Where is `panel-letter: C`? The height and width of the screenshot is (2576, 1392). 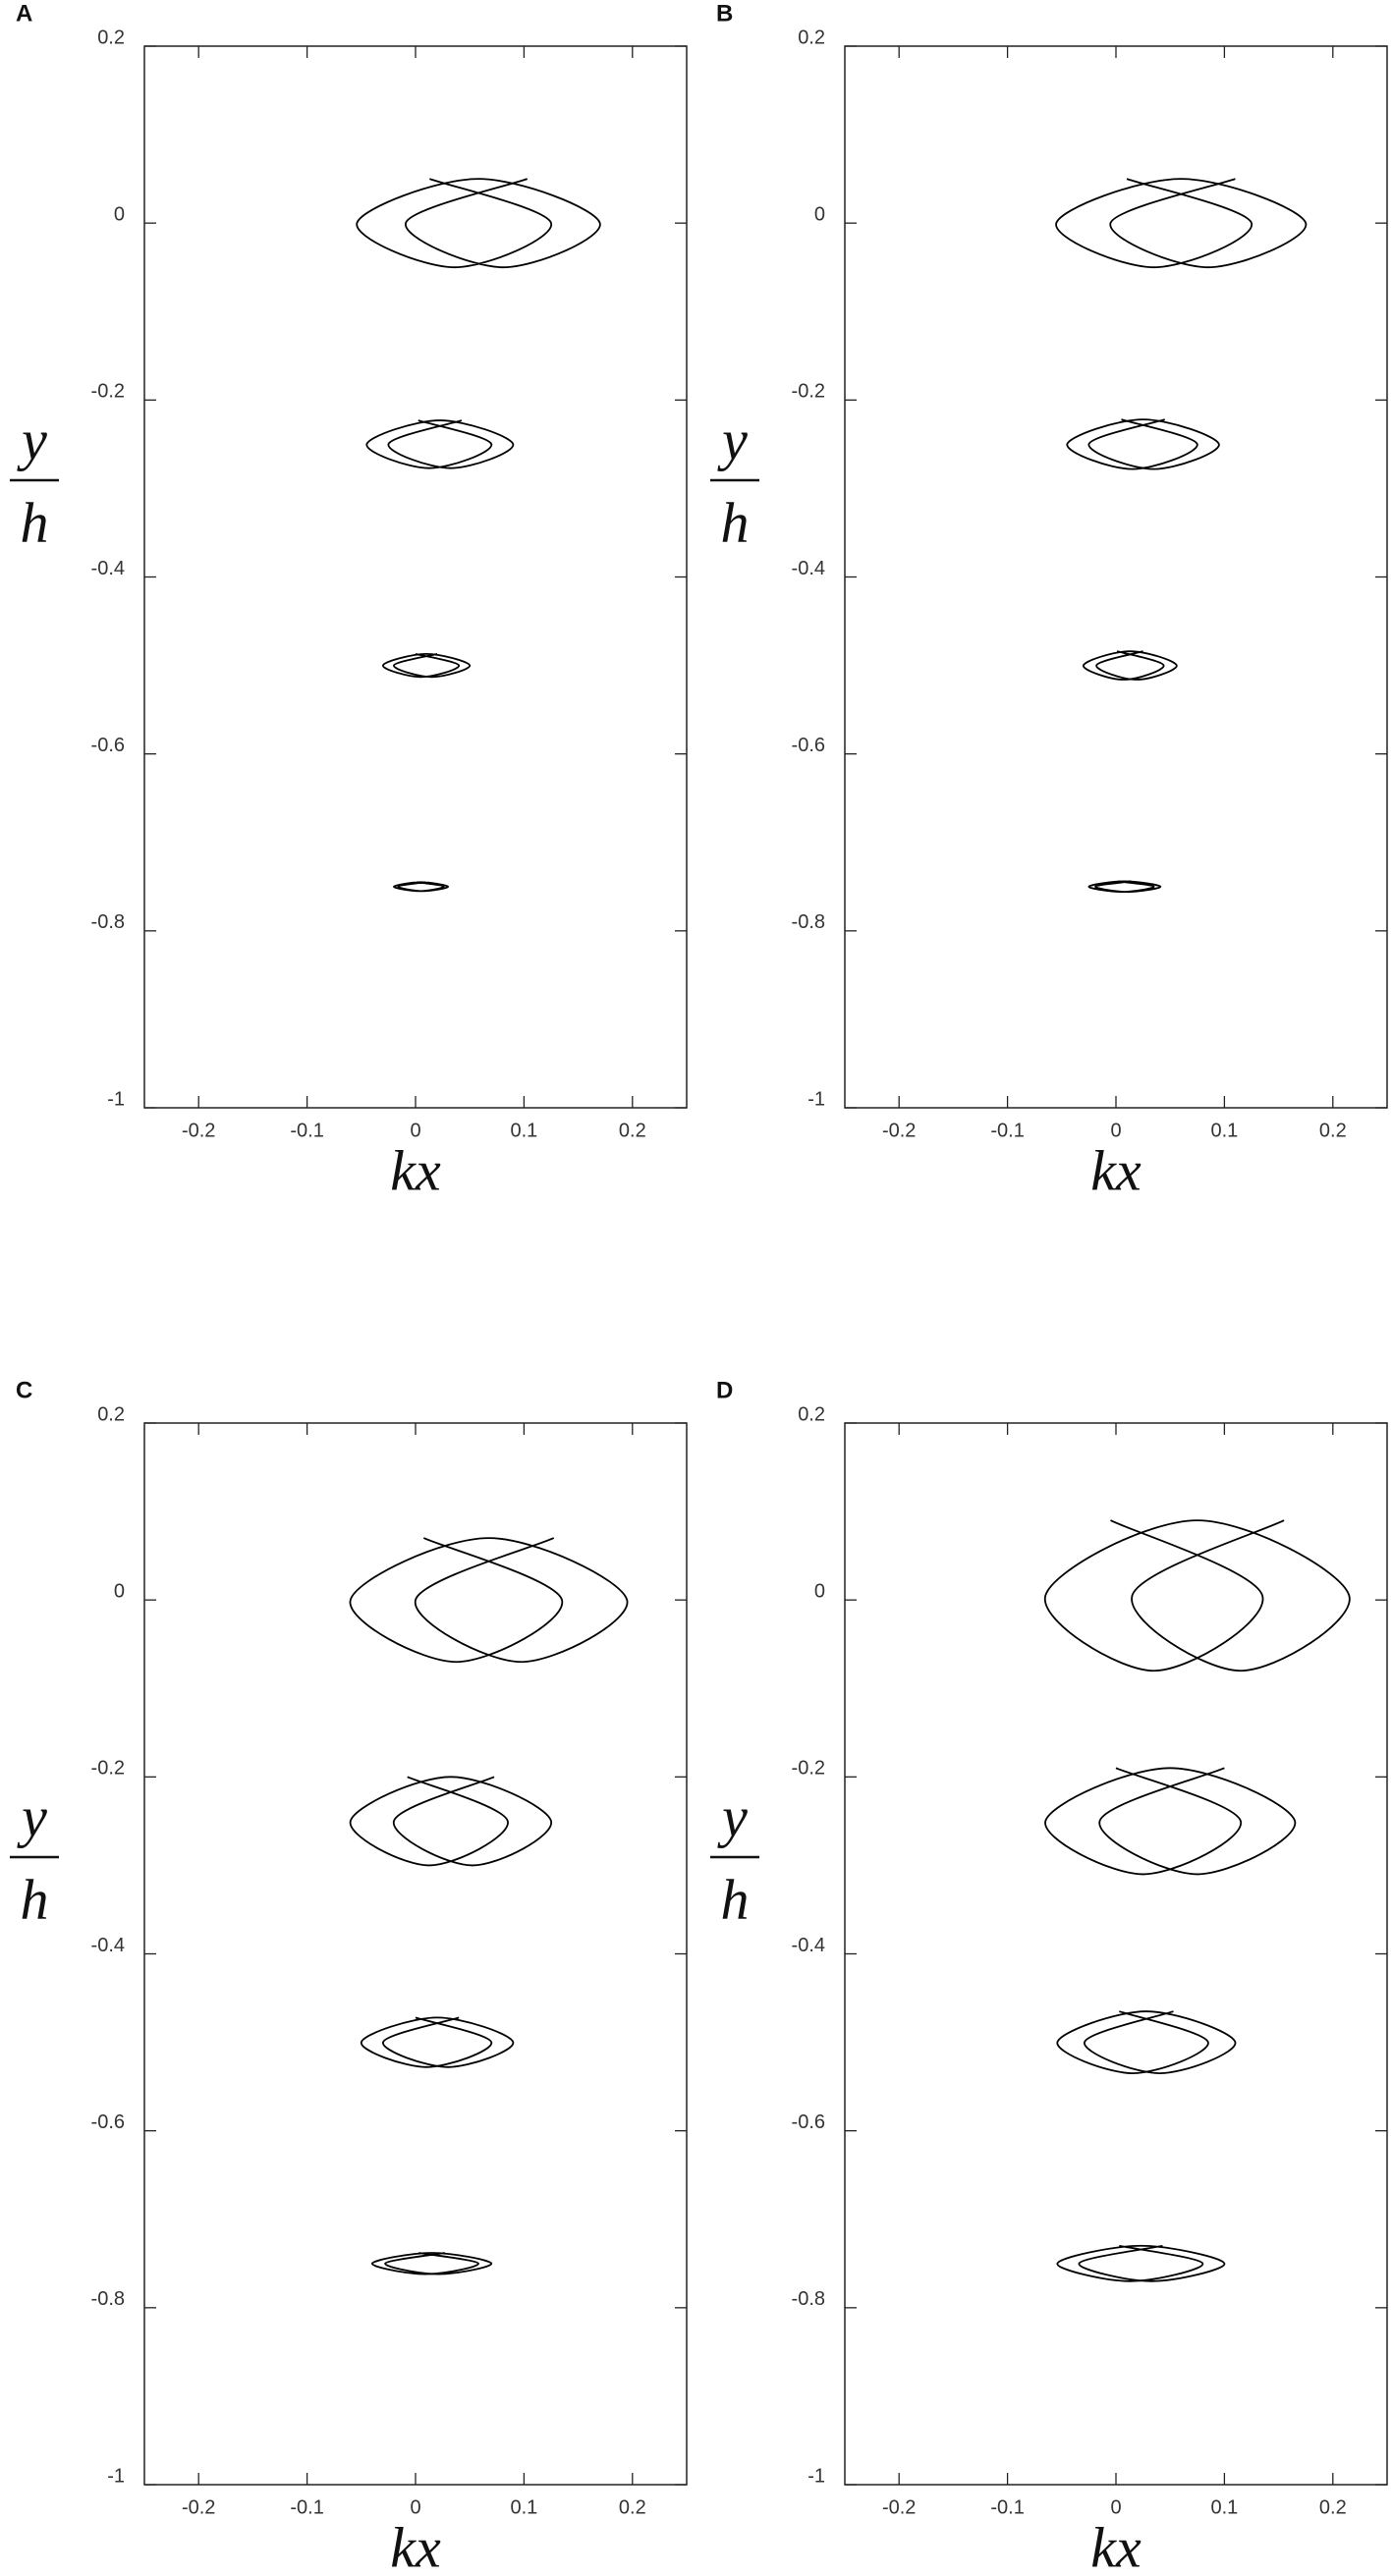
panel-letter: C is located at coordinates (24, 1390).